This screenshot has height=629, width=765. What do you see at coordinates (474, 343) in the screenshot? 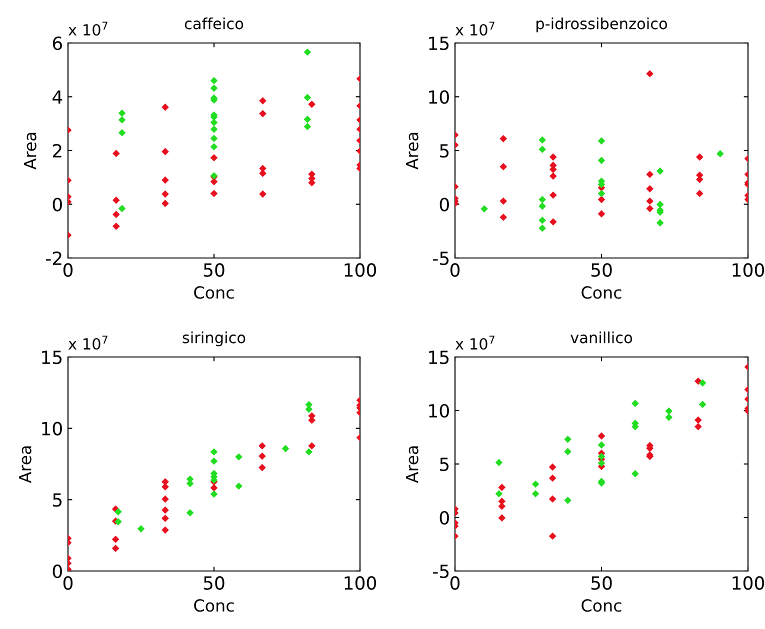
I see `text: x 10$^{7}$` at bounding box center [474, 343].